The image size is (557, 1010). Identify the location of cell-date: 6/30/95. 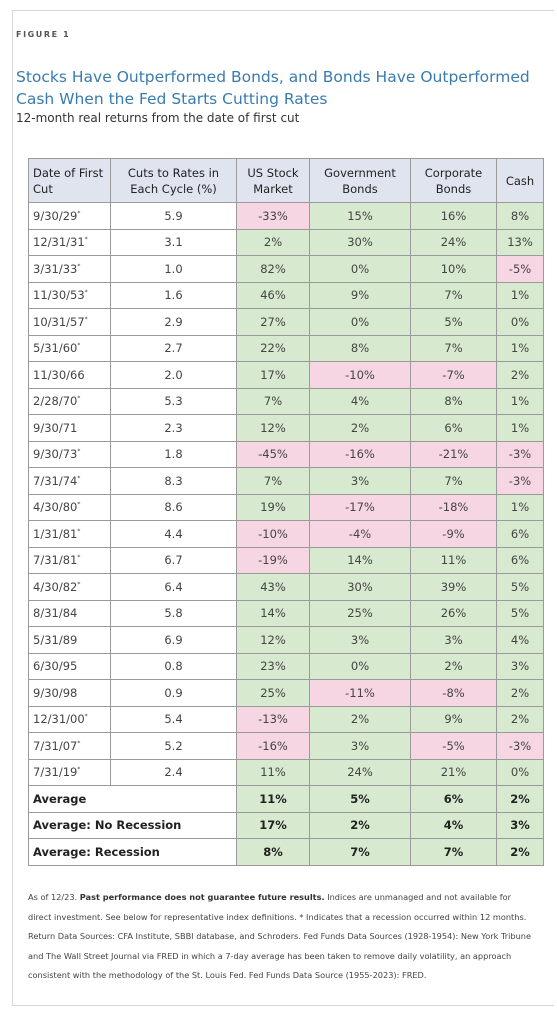
(69, 666).